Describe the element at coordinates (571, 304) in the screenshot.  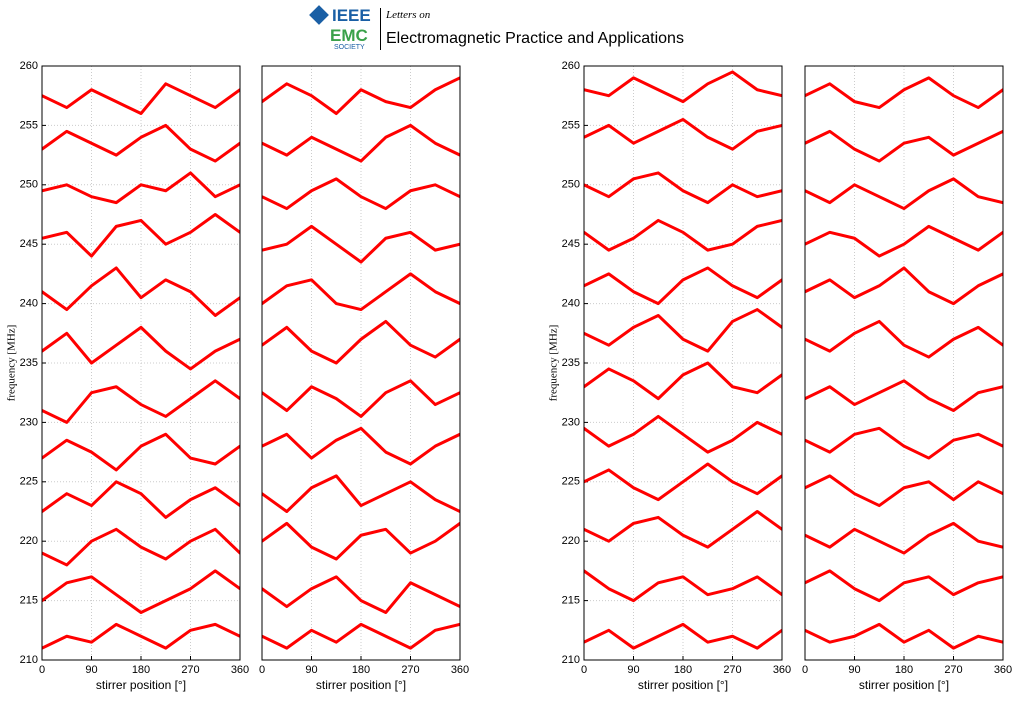
I see `y-tick-label: 240` at that location.